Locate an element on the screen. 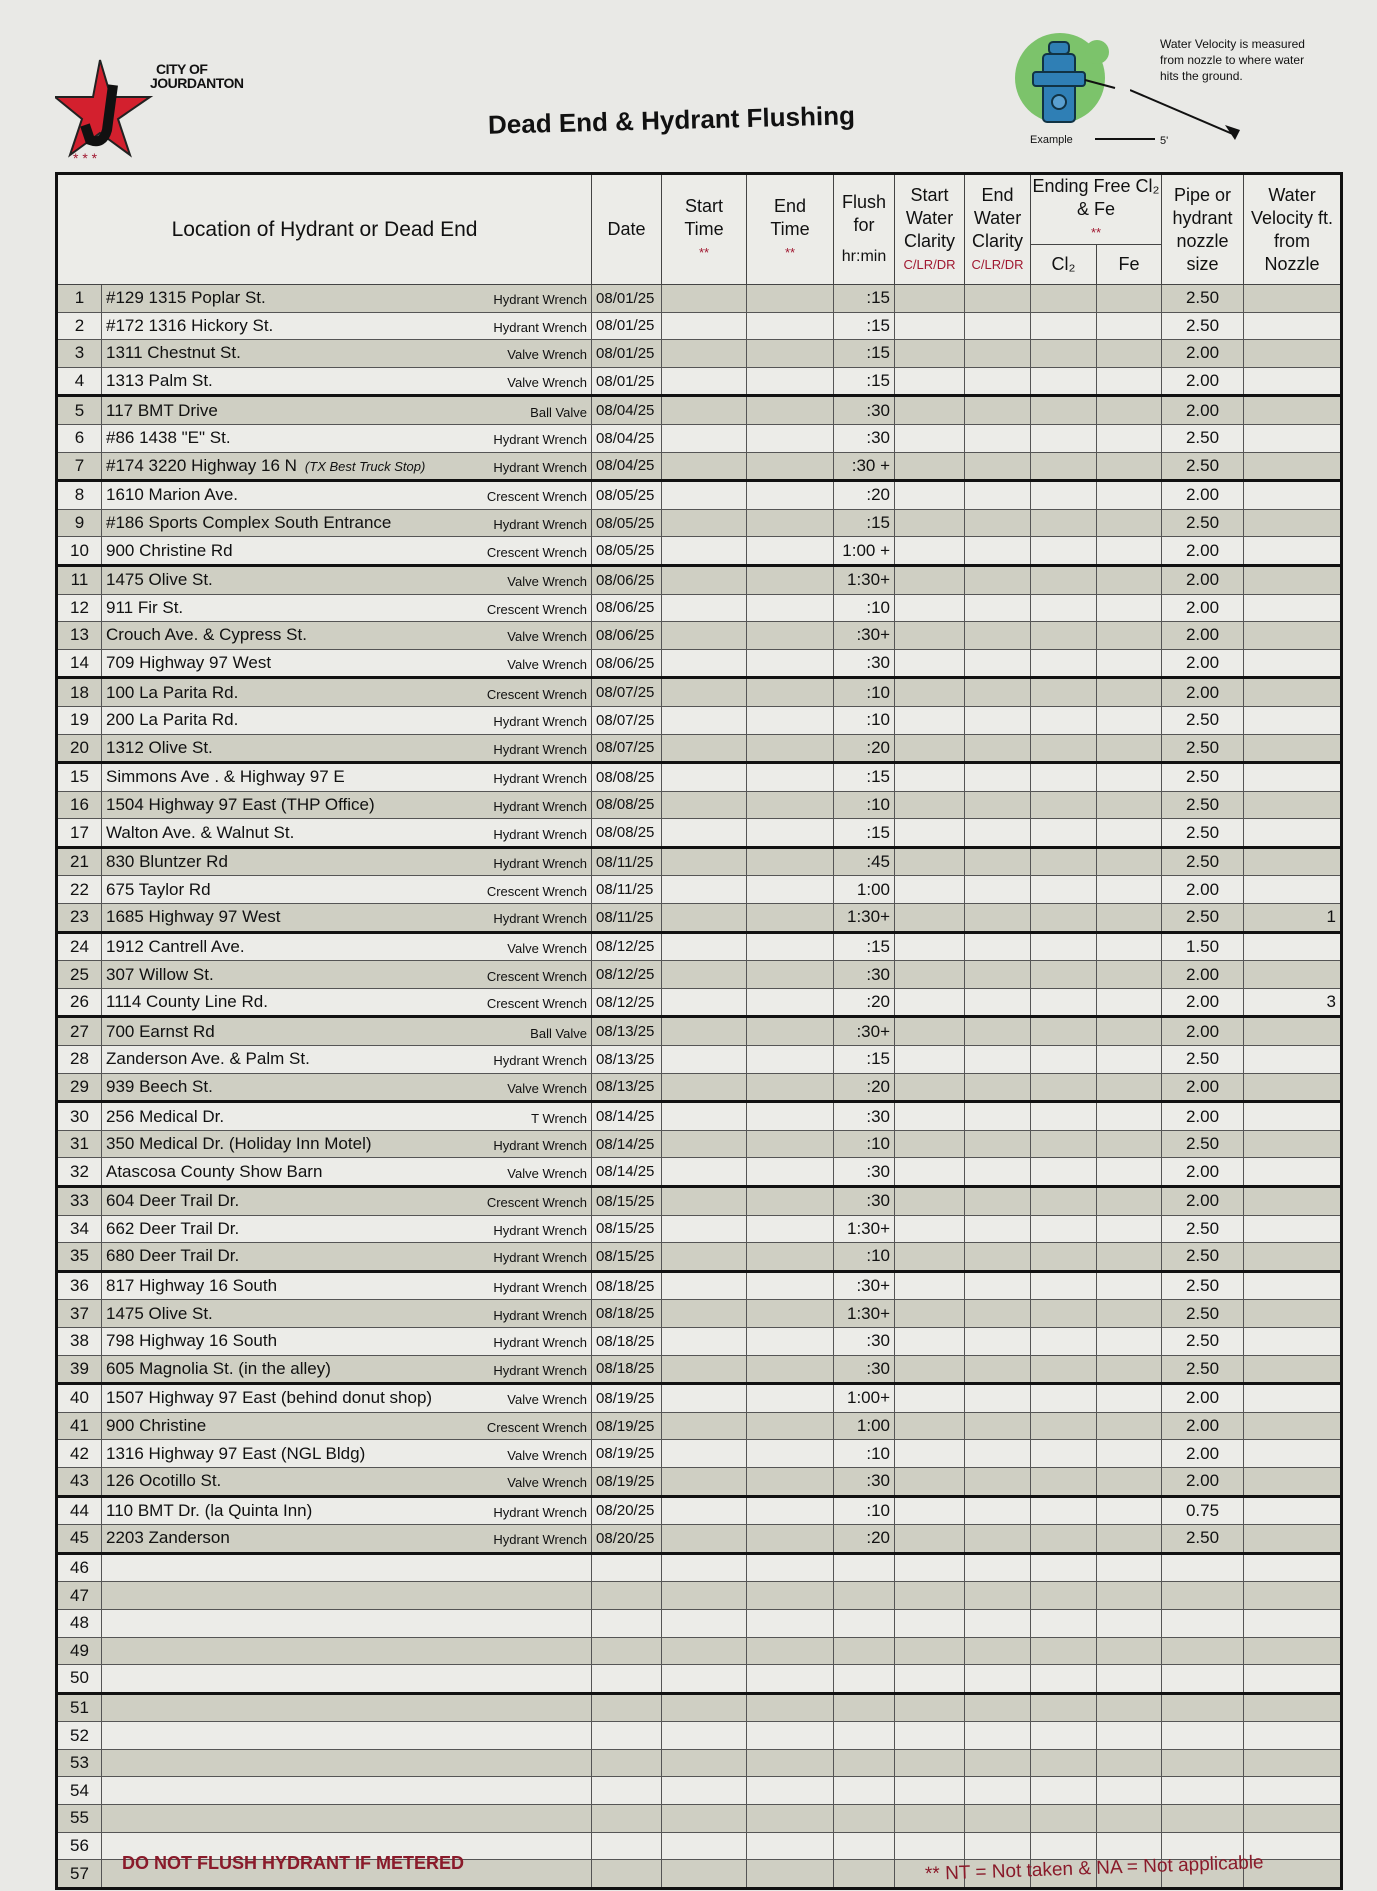  location-cell is located at coordinates (346, 1651).